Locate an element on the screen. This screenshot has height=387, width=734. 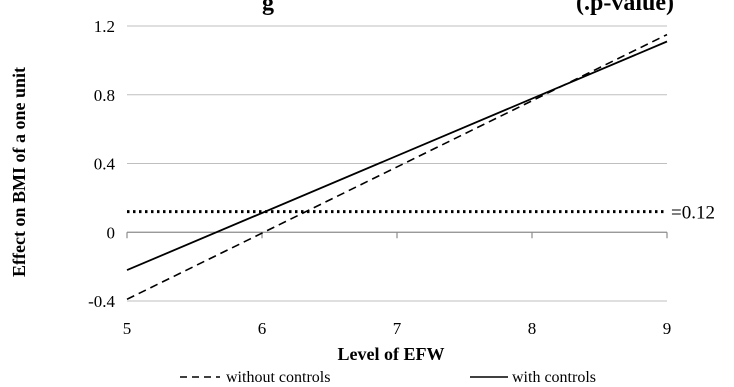
y-tick-label: 1.2 is located at coordinates (104, 26).